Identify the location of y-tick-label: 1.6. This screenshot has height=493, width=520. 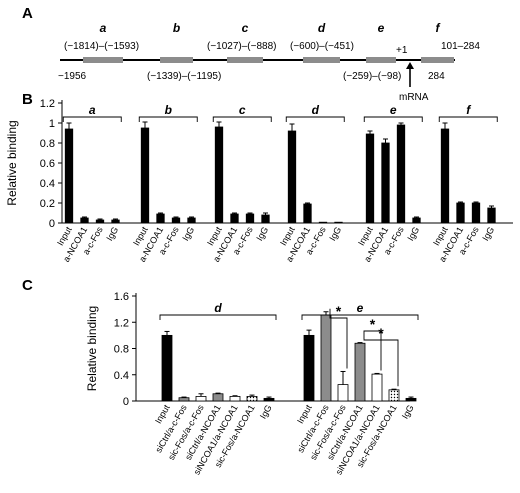
(121, 297).